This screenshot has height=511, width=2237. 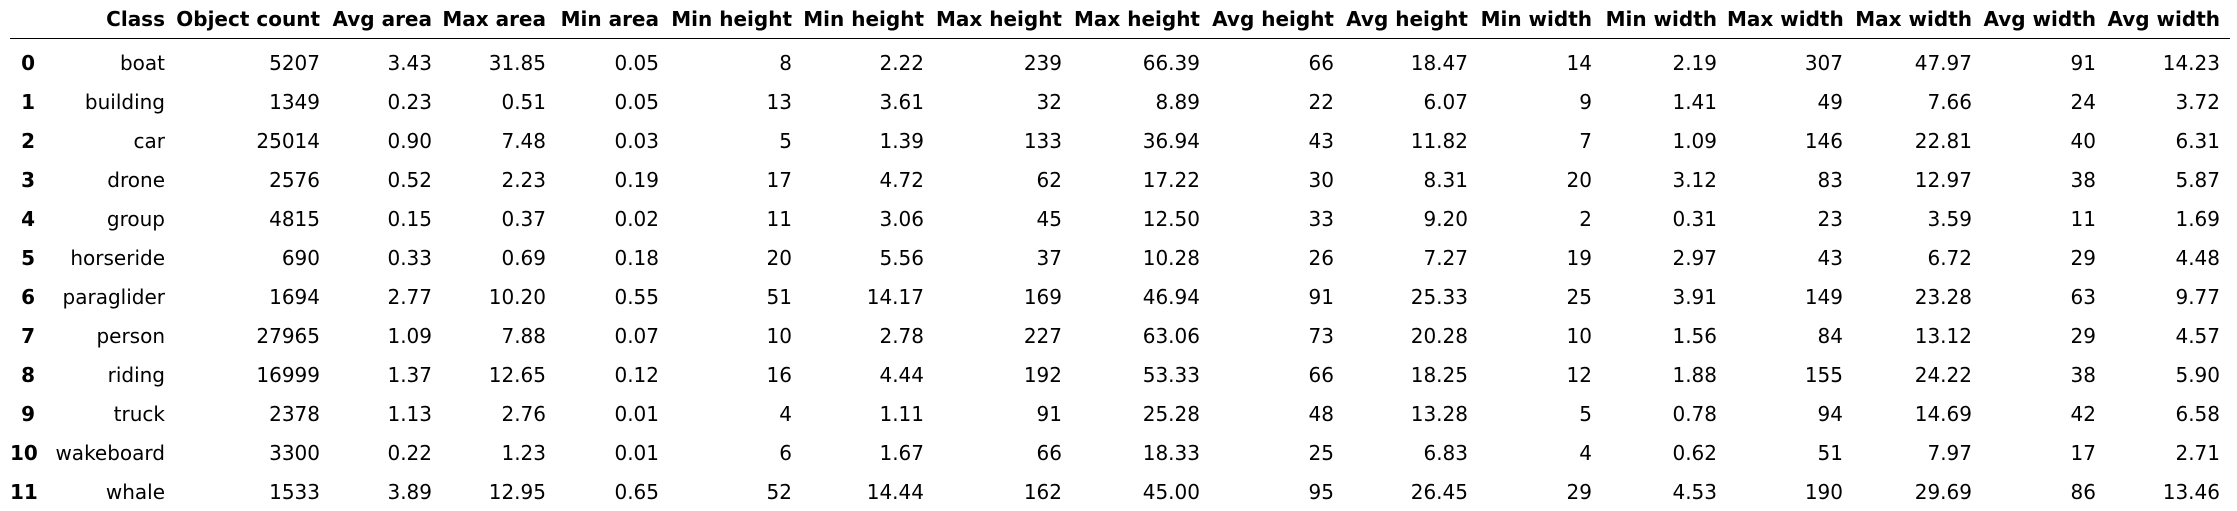 What do you see at coordinates (1411, 218) in the screenshot?
I see `table-cell: 9.20` at bounding box center [1411, 218].